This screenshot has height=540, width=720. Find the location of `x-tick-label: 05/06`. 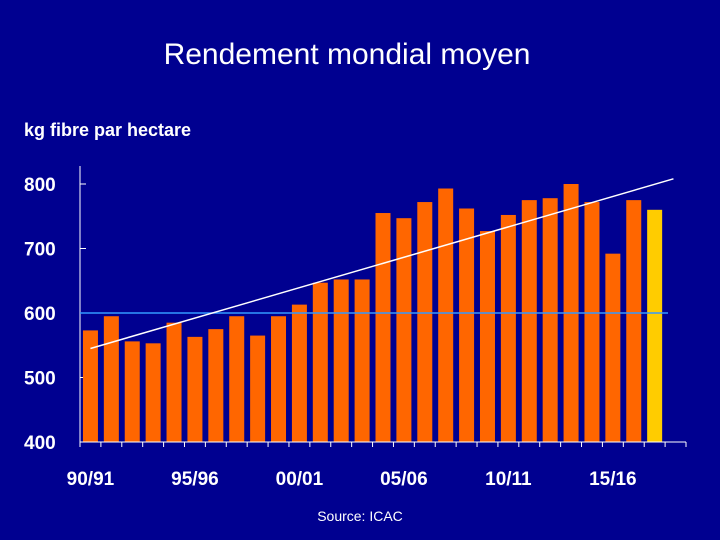

x-tick-label: 05/06 is located at coordinates (404, 479).